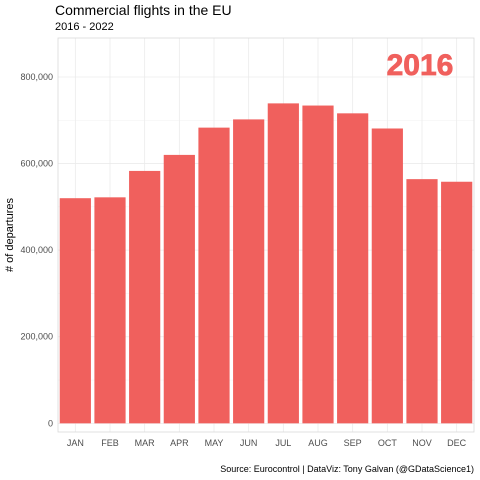 The height and width of the screenshot is (480, 480). Describe the element at coordinates (179, 289) in the screenshot. I see `bar-apr` at that location.